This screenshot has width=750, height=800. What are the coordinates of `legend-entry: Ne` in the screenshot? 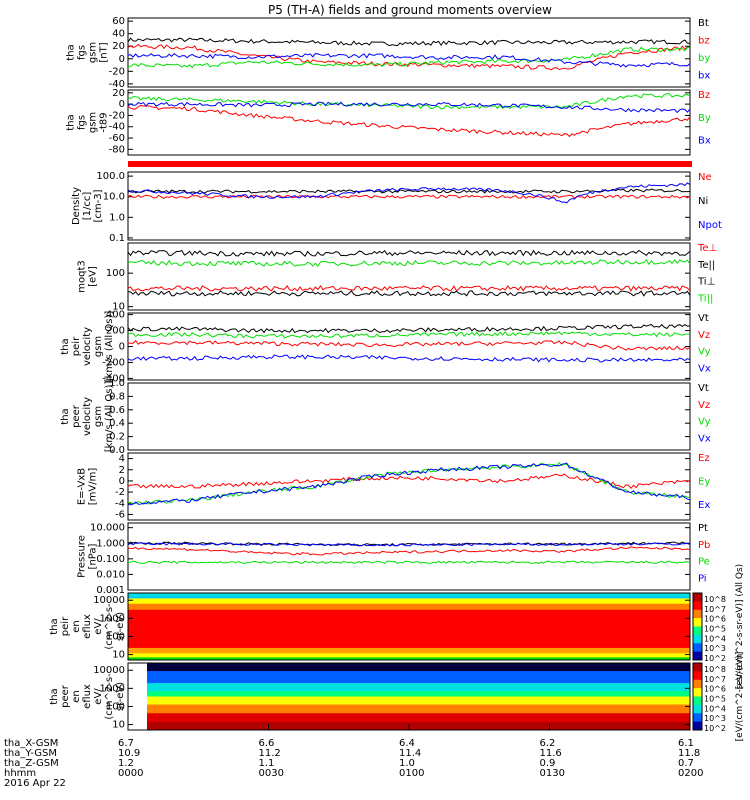 It's located at (705, 177).